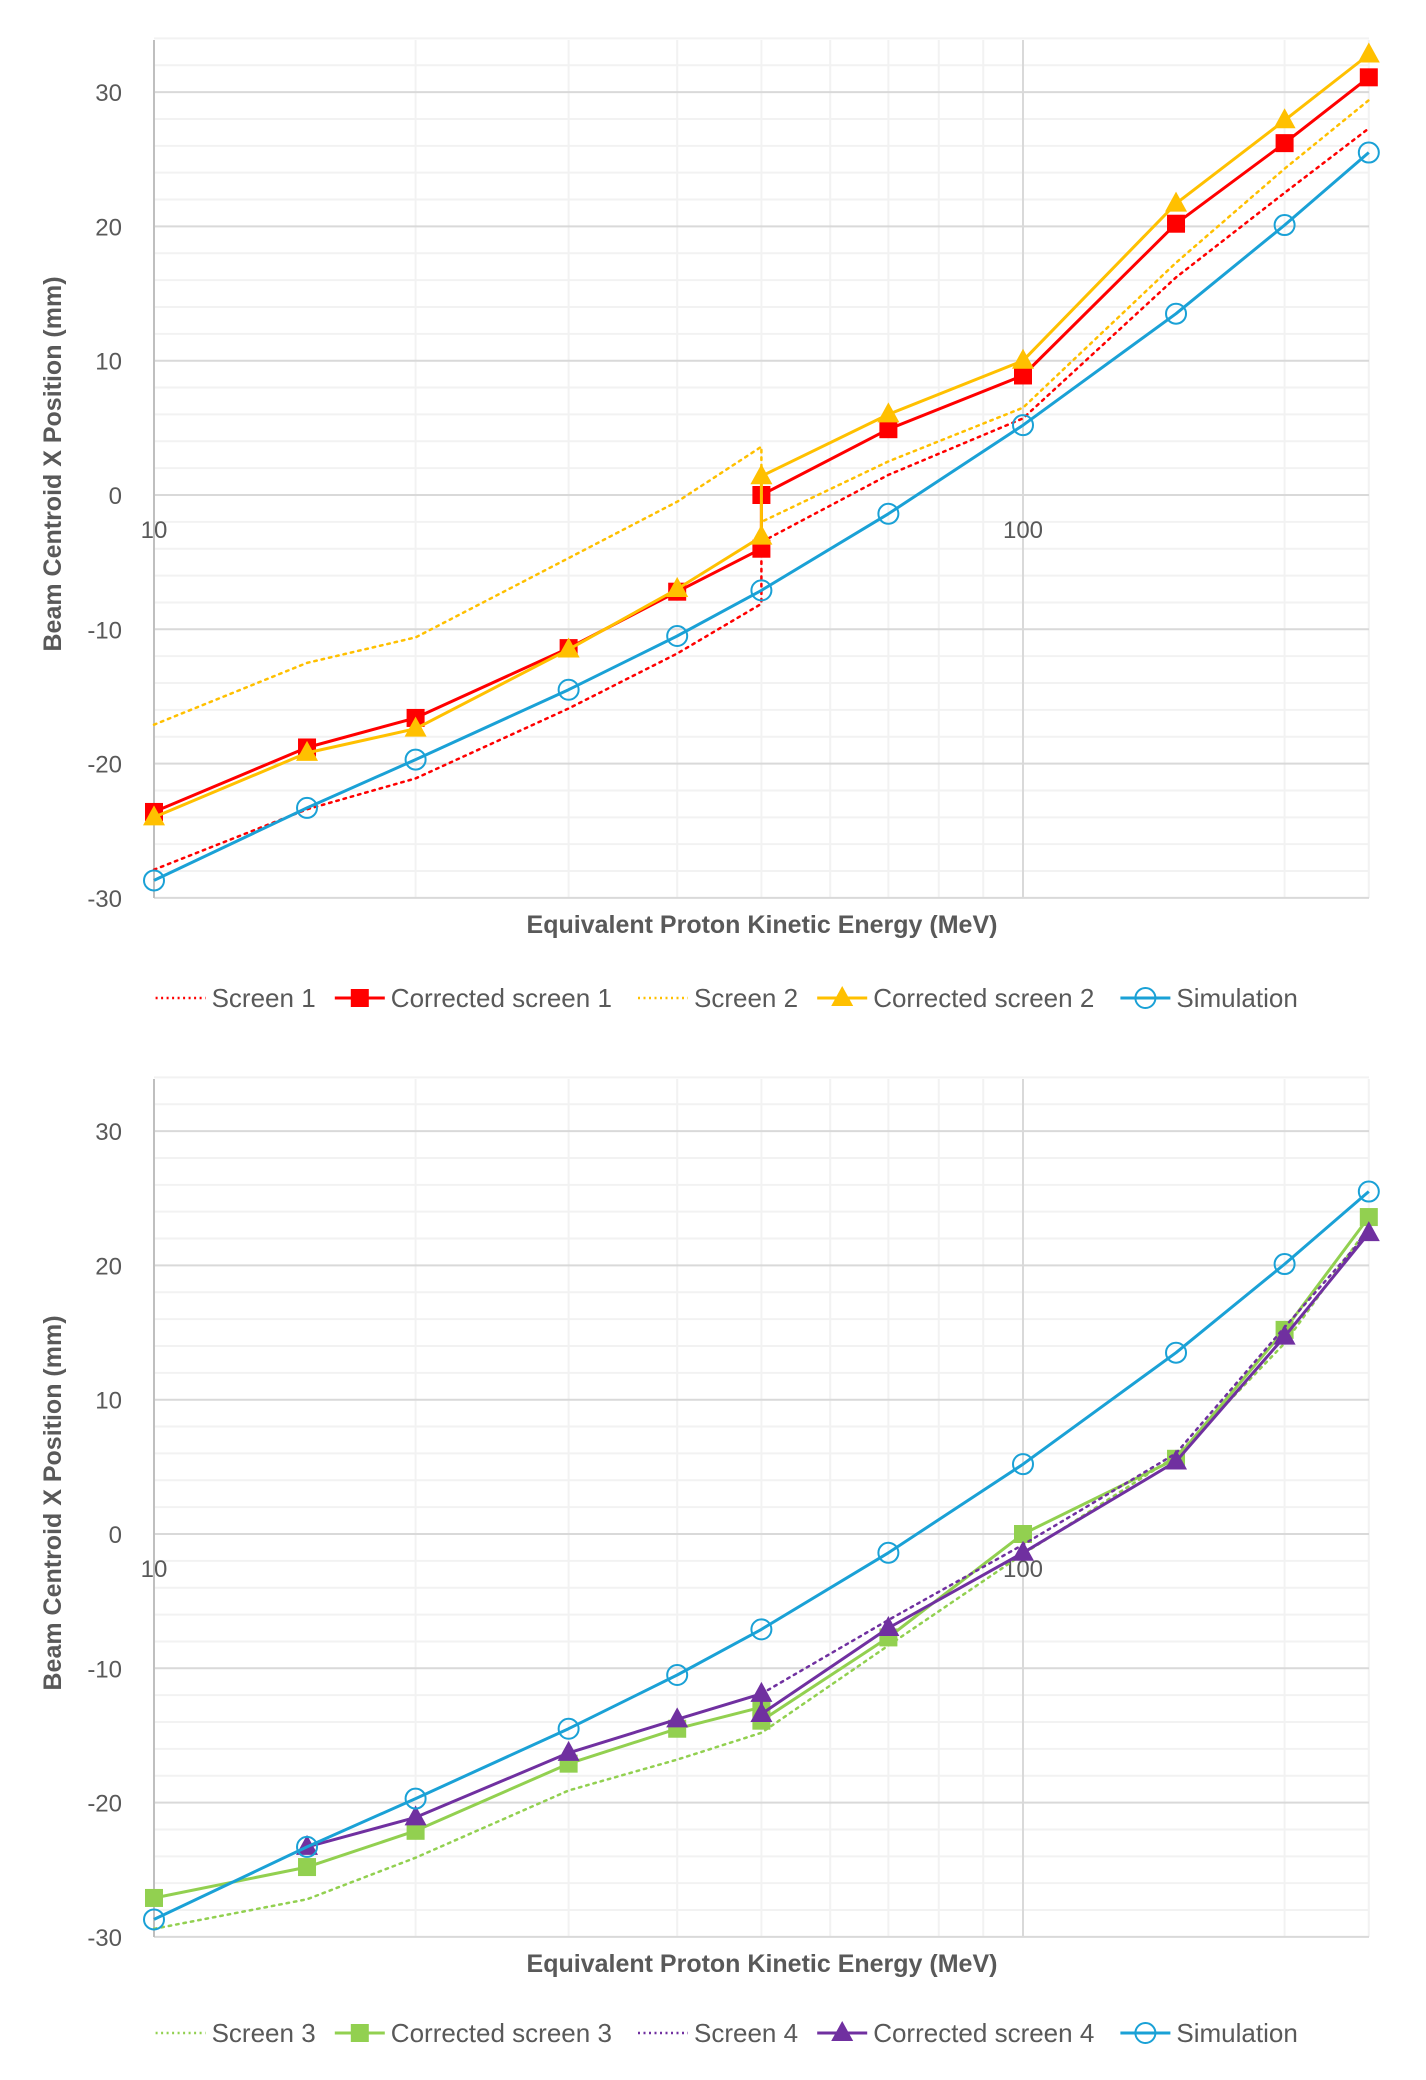  I want to click on legend-item: Screen 2, so click(718, 998).